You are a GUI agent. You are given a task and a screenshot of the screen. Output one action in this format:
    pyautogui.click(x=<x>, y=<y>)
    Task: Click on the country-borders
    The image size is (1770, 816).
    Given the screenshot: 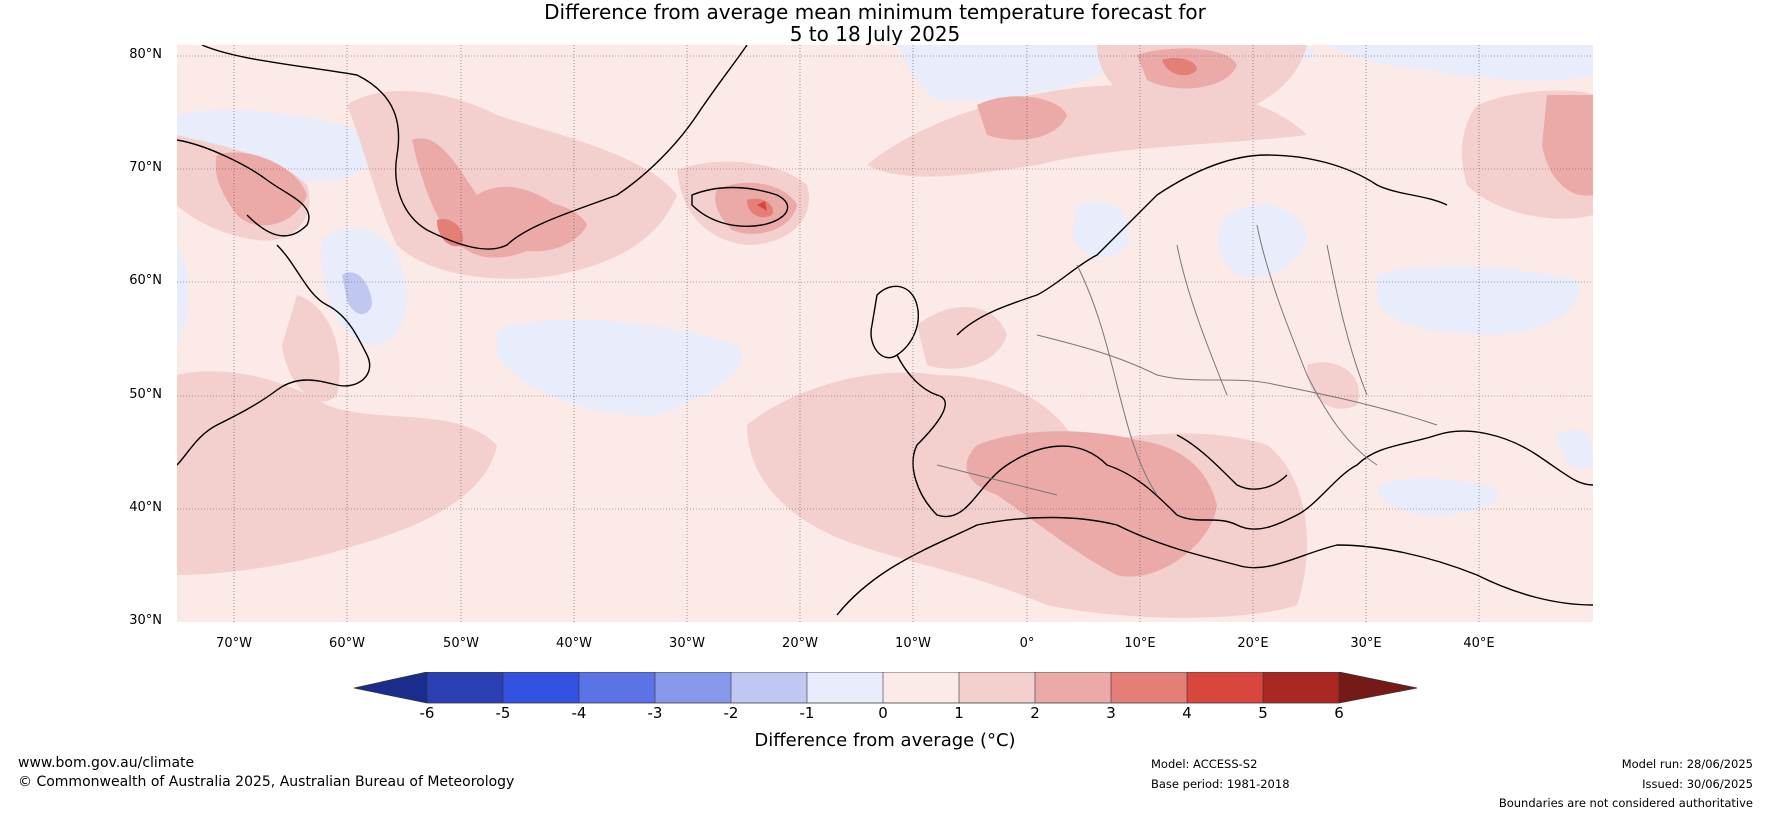 What is the action you would take?
    pyautogui.click(x=1187, y=360)
    